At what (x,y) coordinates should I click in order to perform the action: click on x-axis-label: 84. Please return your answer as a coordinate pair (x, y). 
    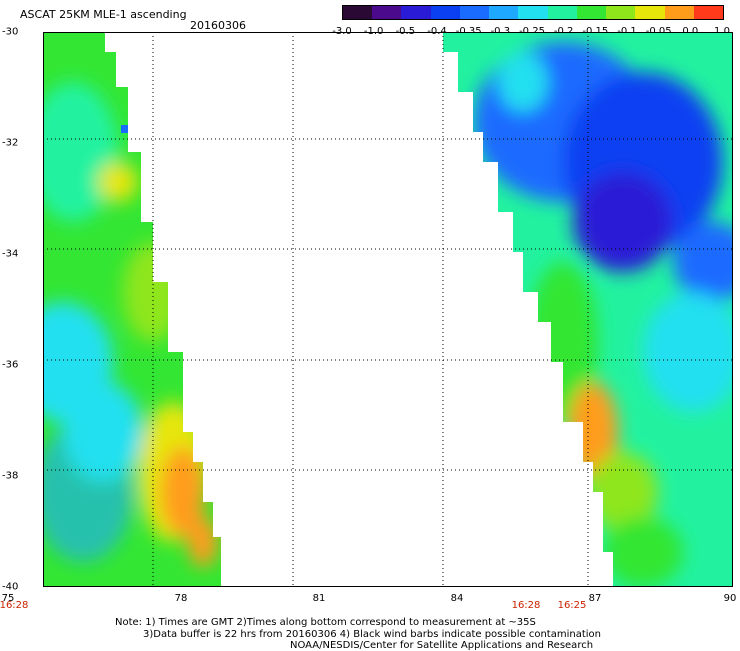
    Looking at the image, I should click on (457, 598).